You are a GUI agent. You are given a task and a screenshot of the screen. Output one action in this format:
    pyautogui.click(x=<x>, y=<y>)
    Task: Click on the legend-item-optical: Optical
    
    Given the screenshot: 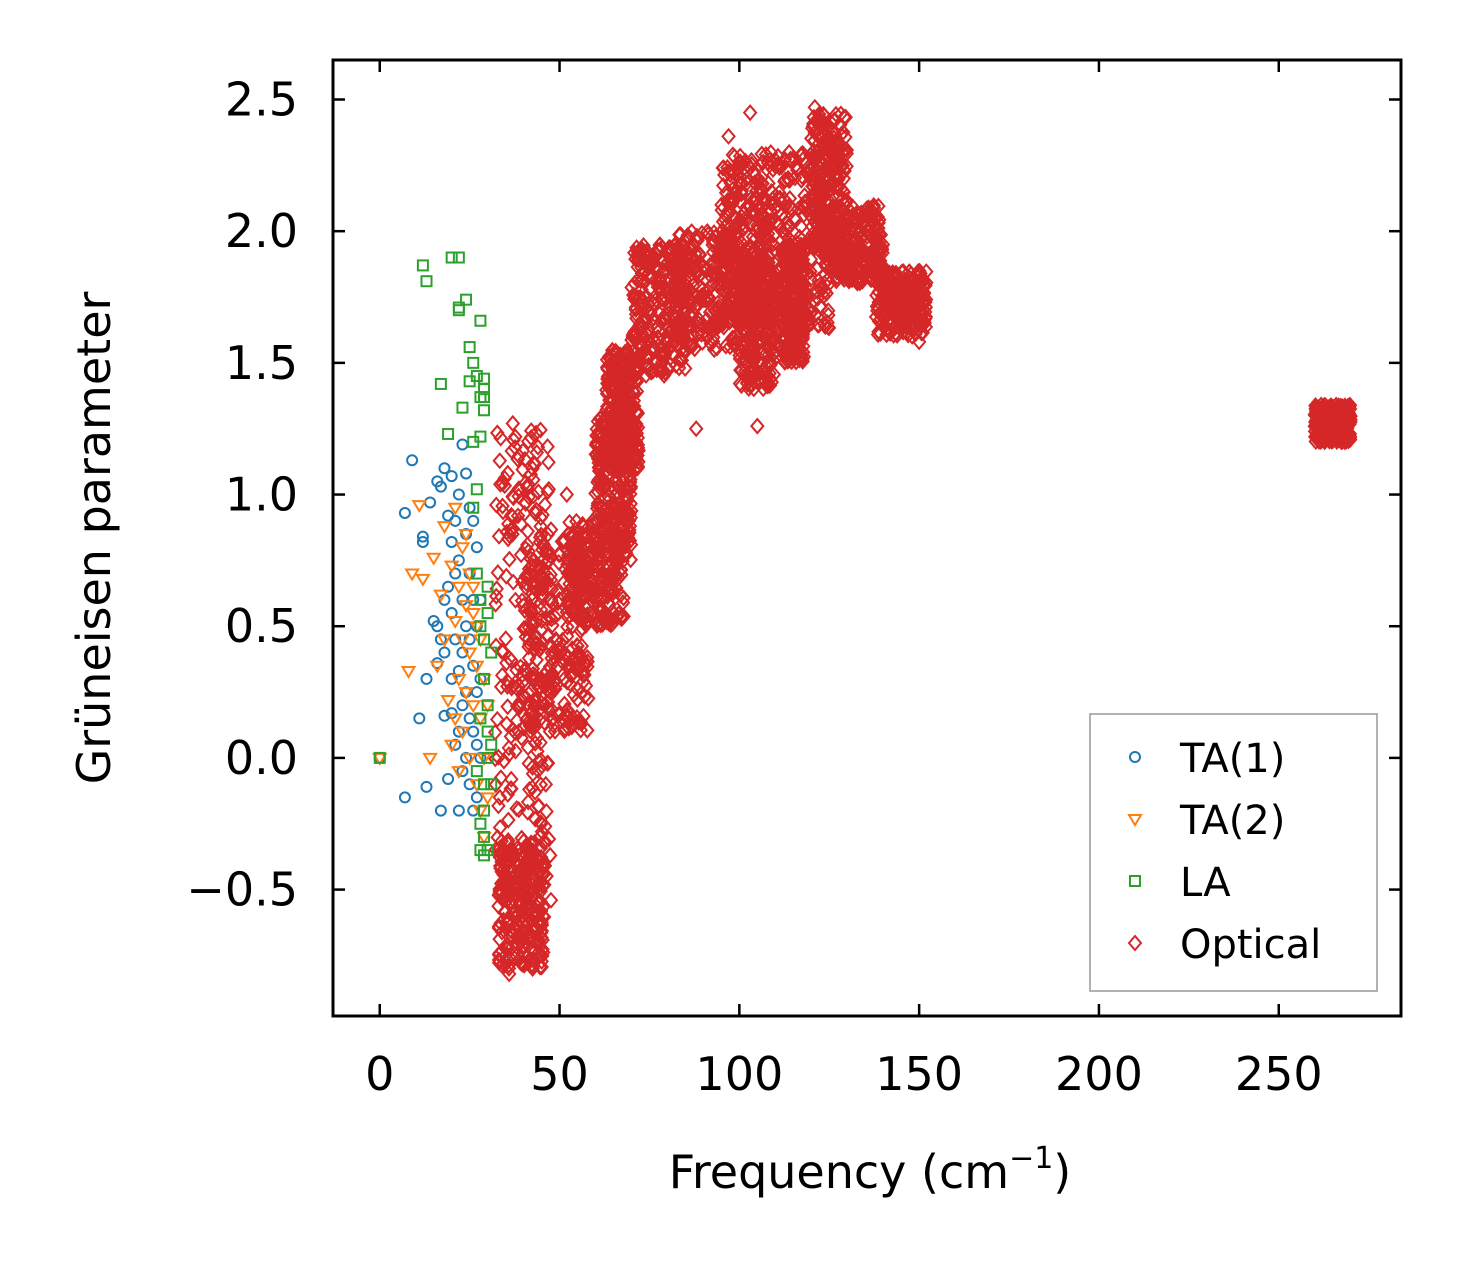 What is the action you would take?
    pyautogui.click(x=1224, y=945)
    